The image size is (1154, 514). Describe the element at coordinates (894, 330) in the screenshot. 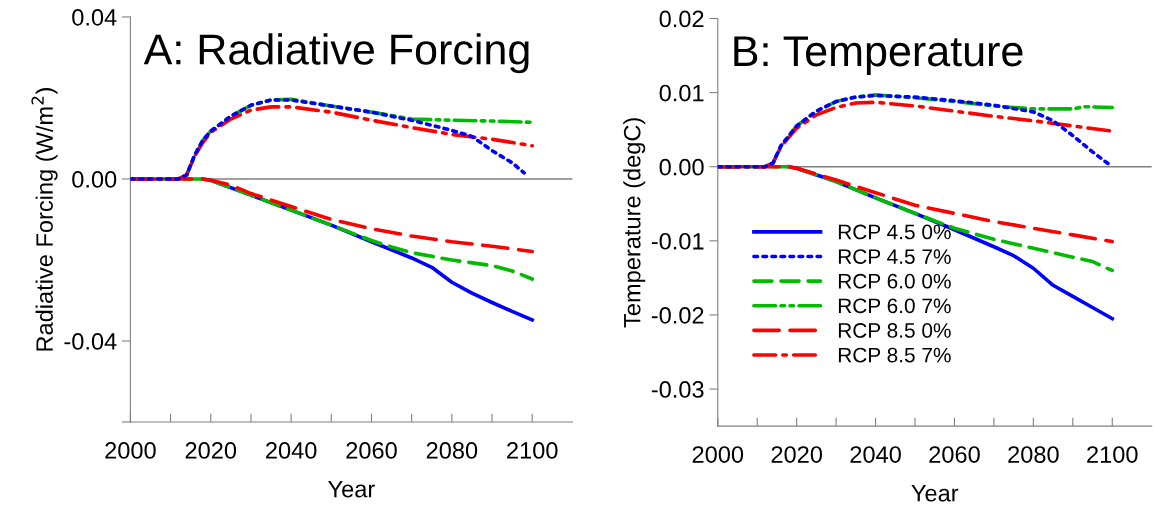

I see `legend-label: RCP 8.5 0%` at that location.